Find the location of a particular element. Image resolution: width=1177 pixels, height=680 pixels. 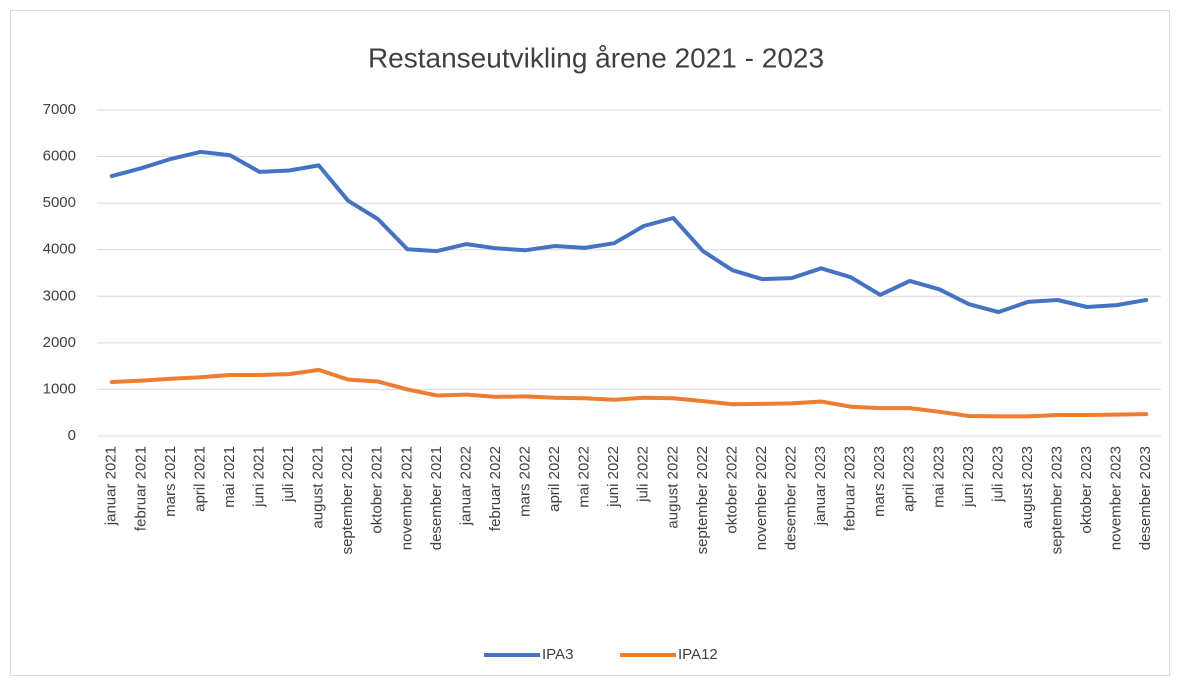

x-tick-label: november 2023 is located at coordinates (1116, 498).